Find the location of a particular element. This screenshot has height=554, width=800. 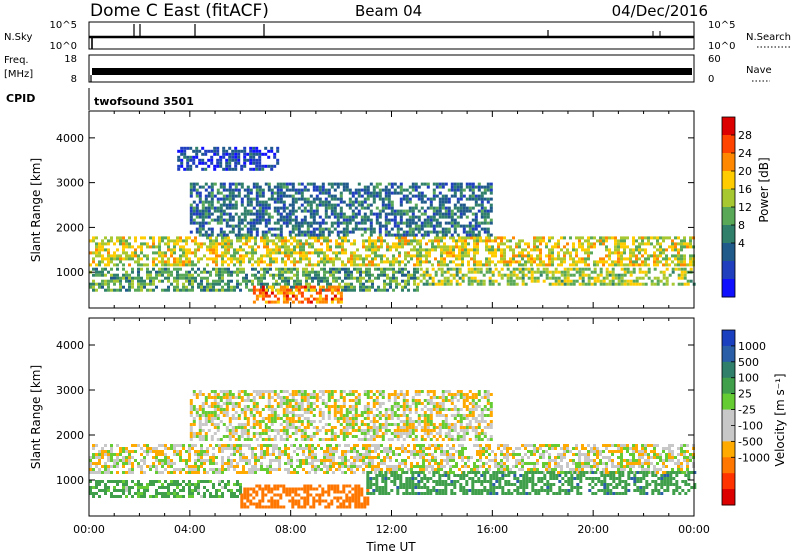

power-colorbar-segment is located at coordinates (728, 270).